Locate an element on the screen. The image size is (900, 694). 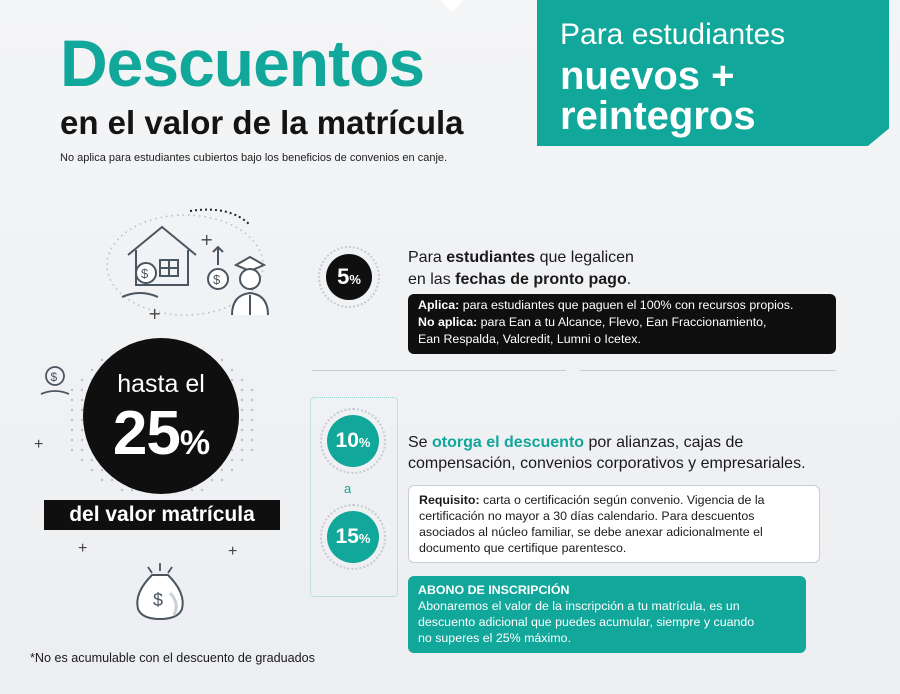
money-bag-icon: $ is located at coordinates (160, 592).